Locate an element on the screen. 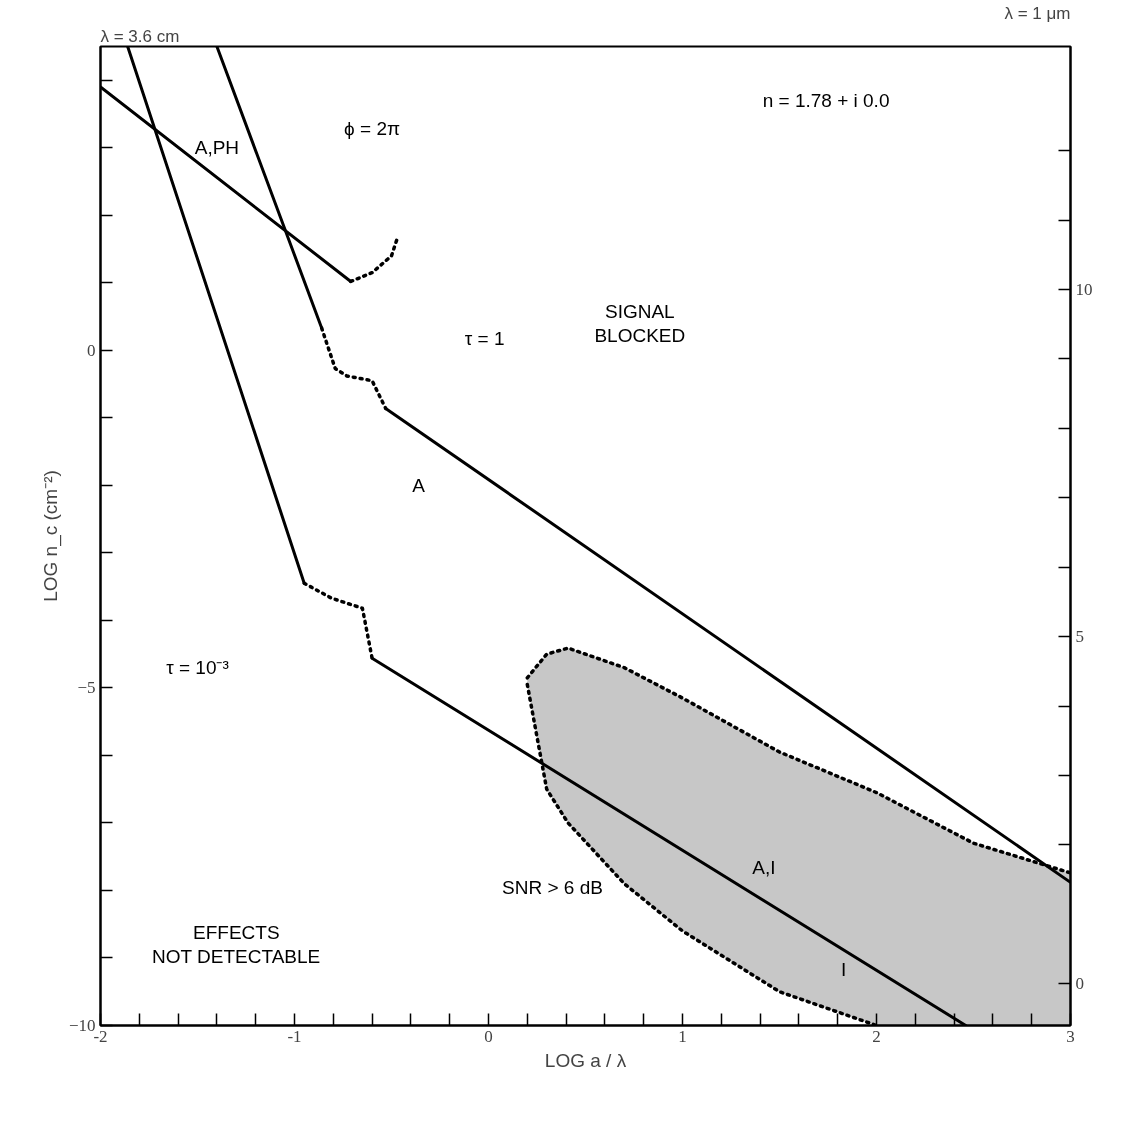 This screenshot has width=1145, height=1121. annotation: I is located at coordinates (843, 969).